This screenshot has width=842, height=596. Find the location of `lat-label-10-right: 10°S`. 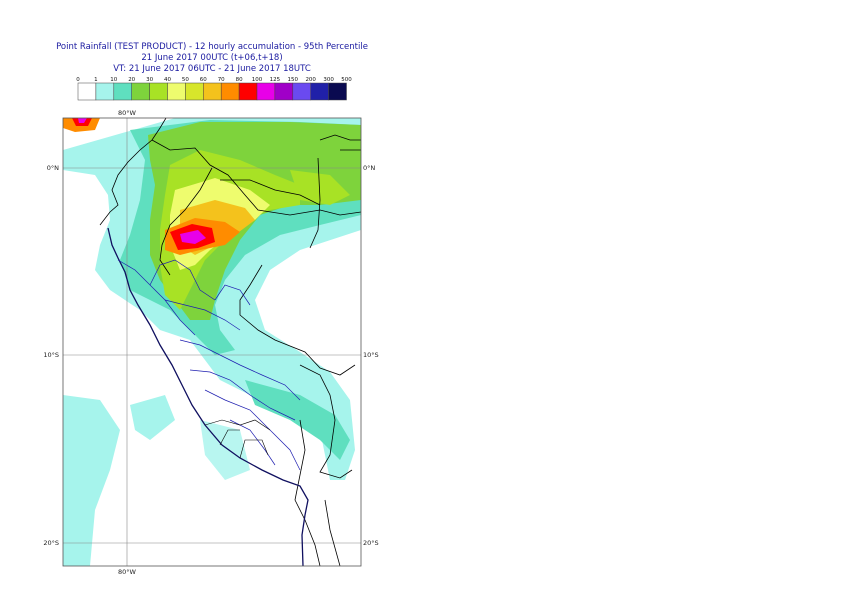

lat-label-10-right: 10°S is located at coordinates (371, 355).